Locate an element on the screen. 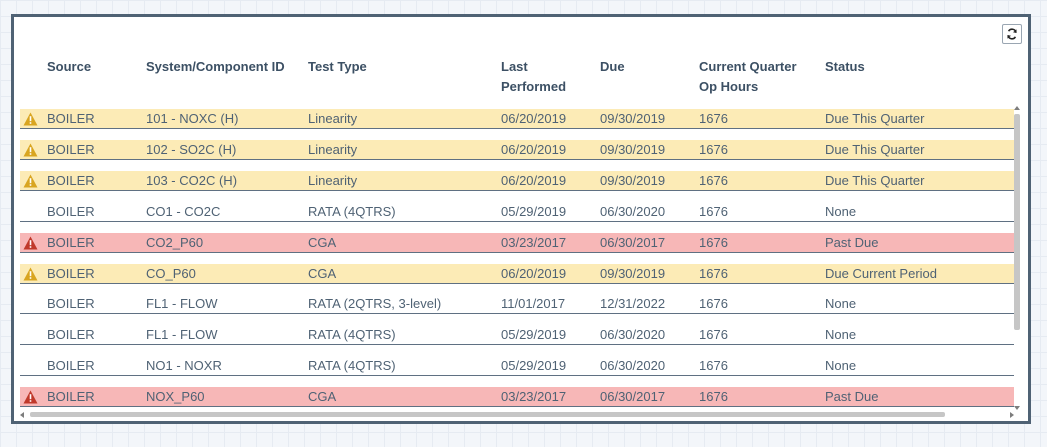  column-header-source: Source is located at coordinates (69, 66).